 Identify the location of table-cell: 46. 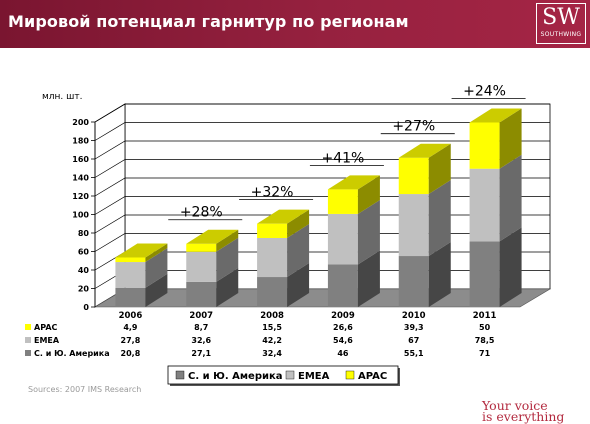
(343, 353).